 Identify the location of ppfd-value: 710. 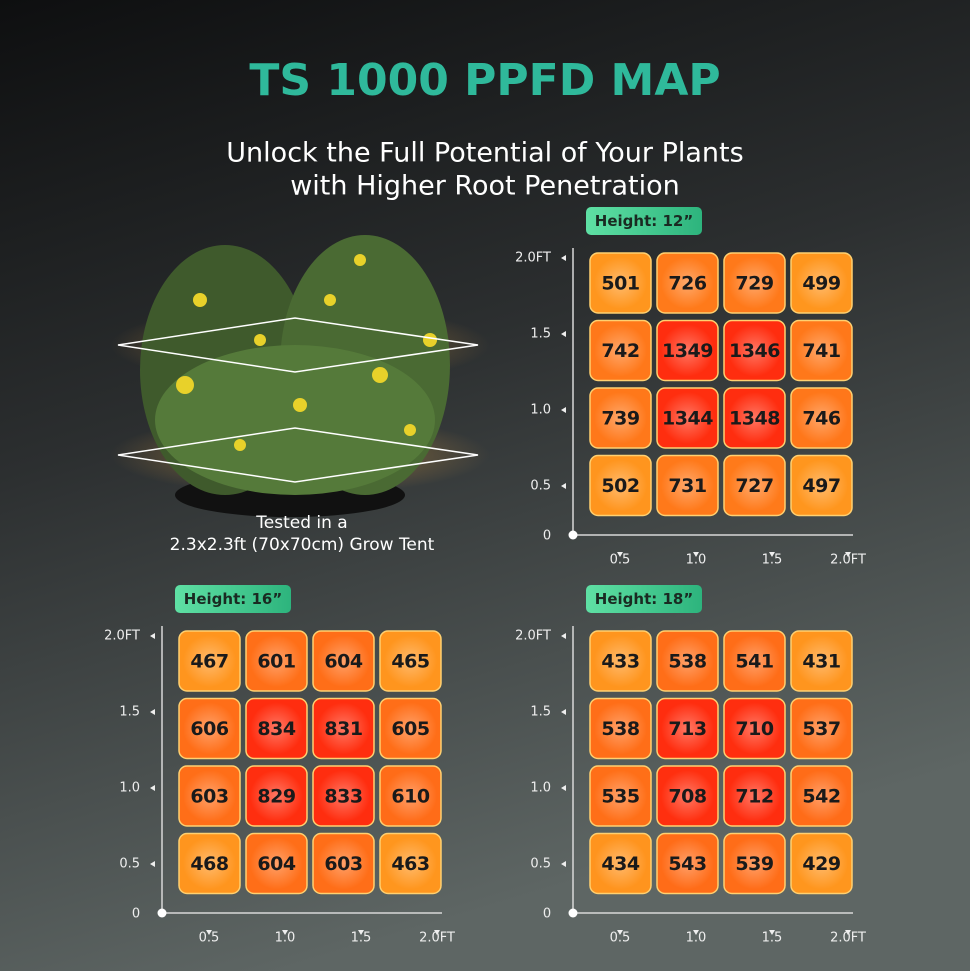
(754, 729).